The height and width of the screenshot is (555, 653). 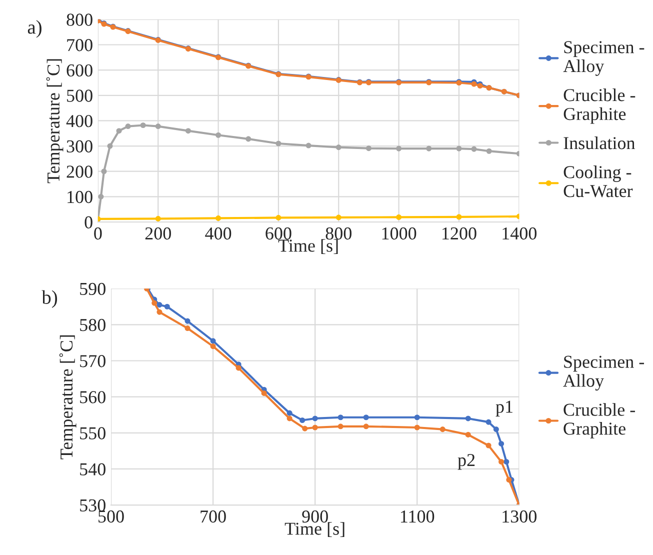 What do you see at coordinates (93, 469) in the screenshot?
I see `y-tick-label: 540` at bounding box center [93, 469].